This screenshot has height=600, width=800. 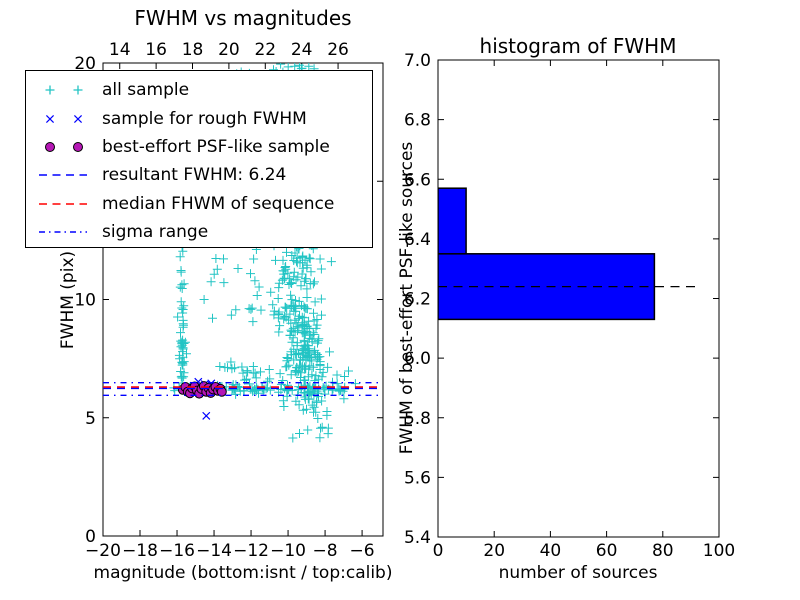 I want to click on right-plot-title: histogram of FWHM, so click(x=578, y=46).